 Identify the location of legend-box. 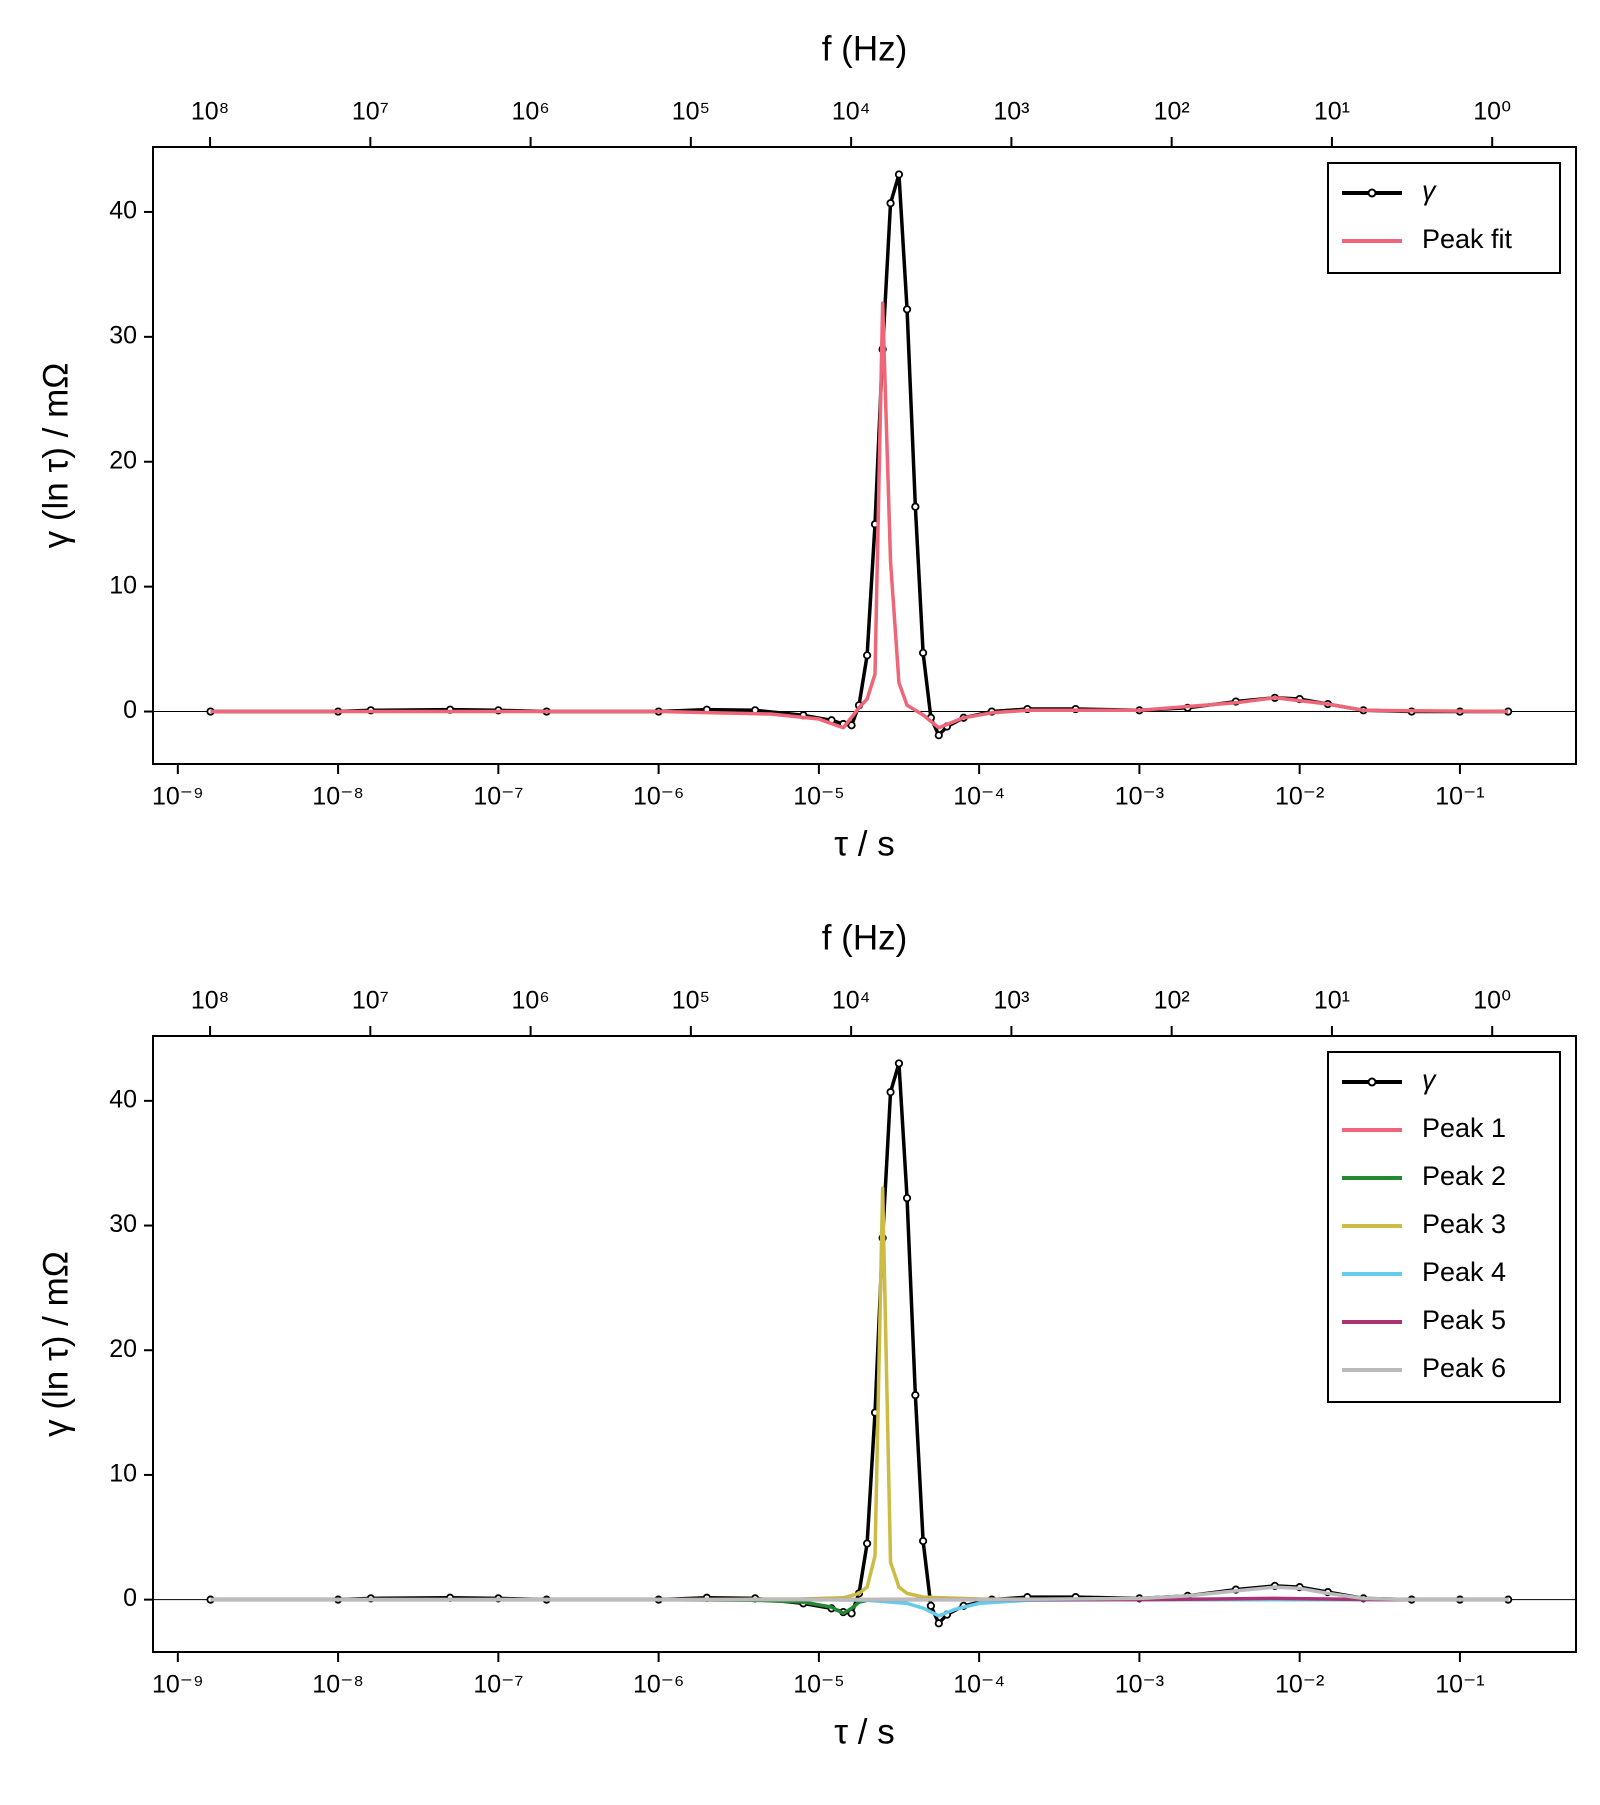
(1444, 218).